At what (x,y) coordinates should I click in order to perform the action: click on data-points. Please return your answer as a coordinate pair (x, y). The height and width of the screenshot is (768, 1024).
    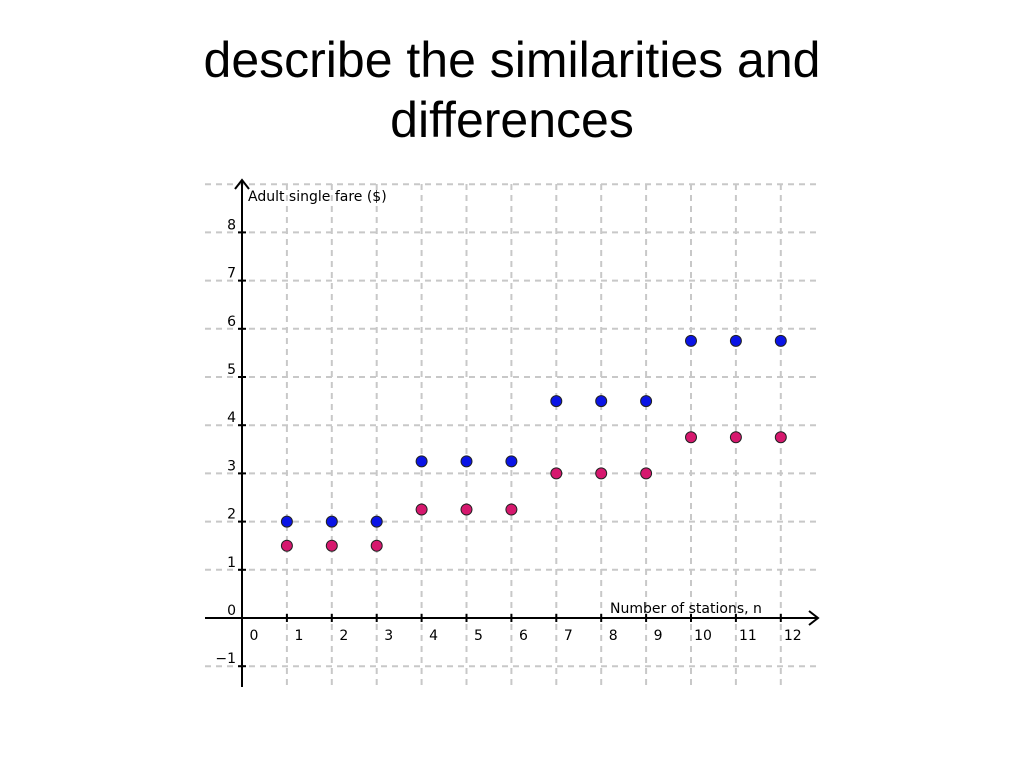
    Looking at the image, I should click on (533, 443).